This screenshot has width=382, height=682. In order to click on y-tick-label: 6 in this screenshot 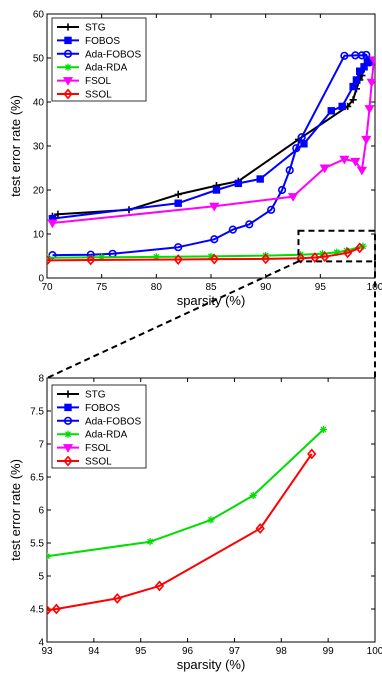, I will do `click(41, 511)`.